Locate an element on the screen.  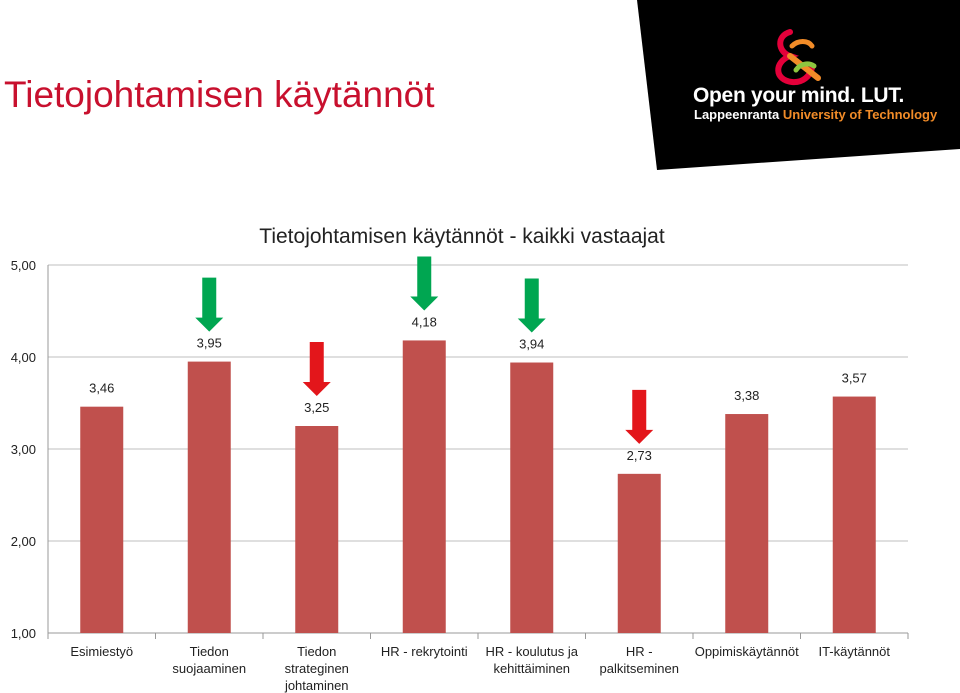
category-label: HR - rekrytointi is located at coordinates (424, 651).